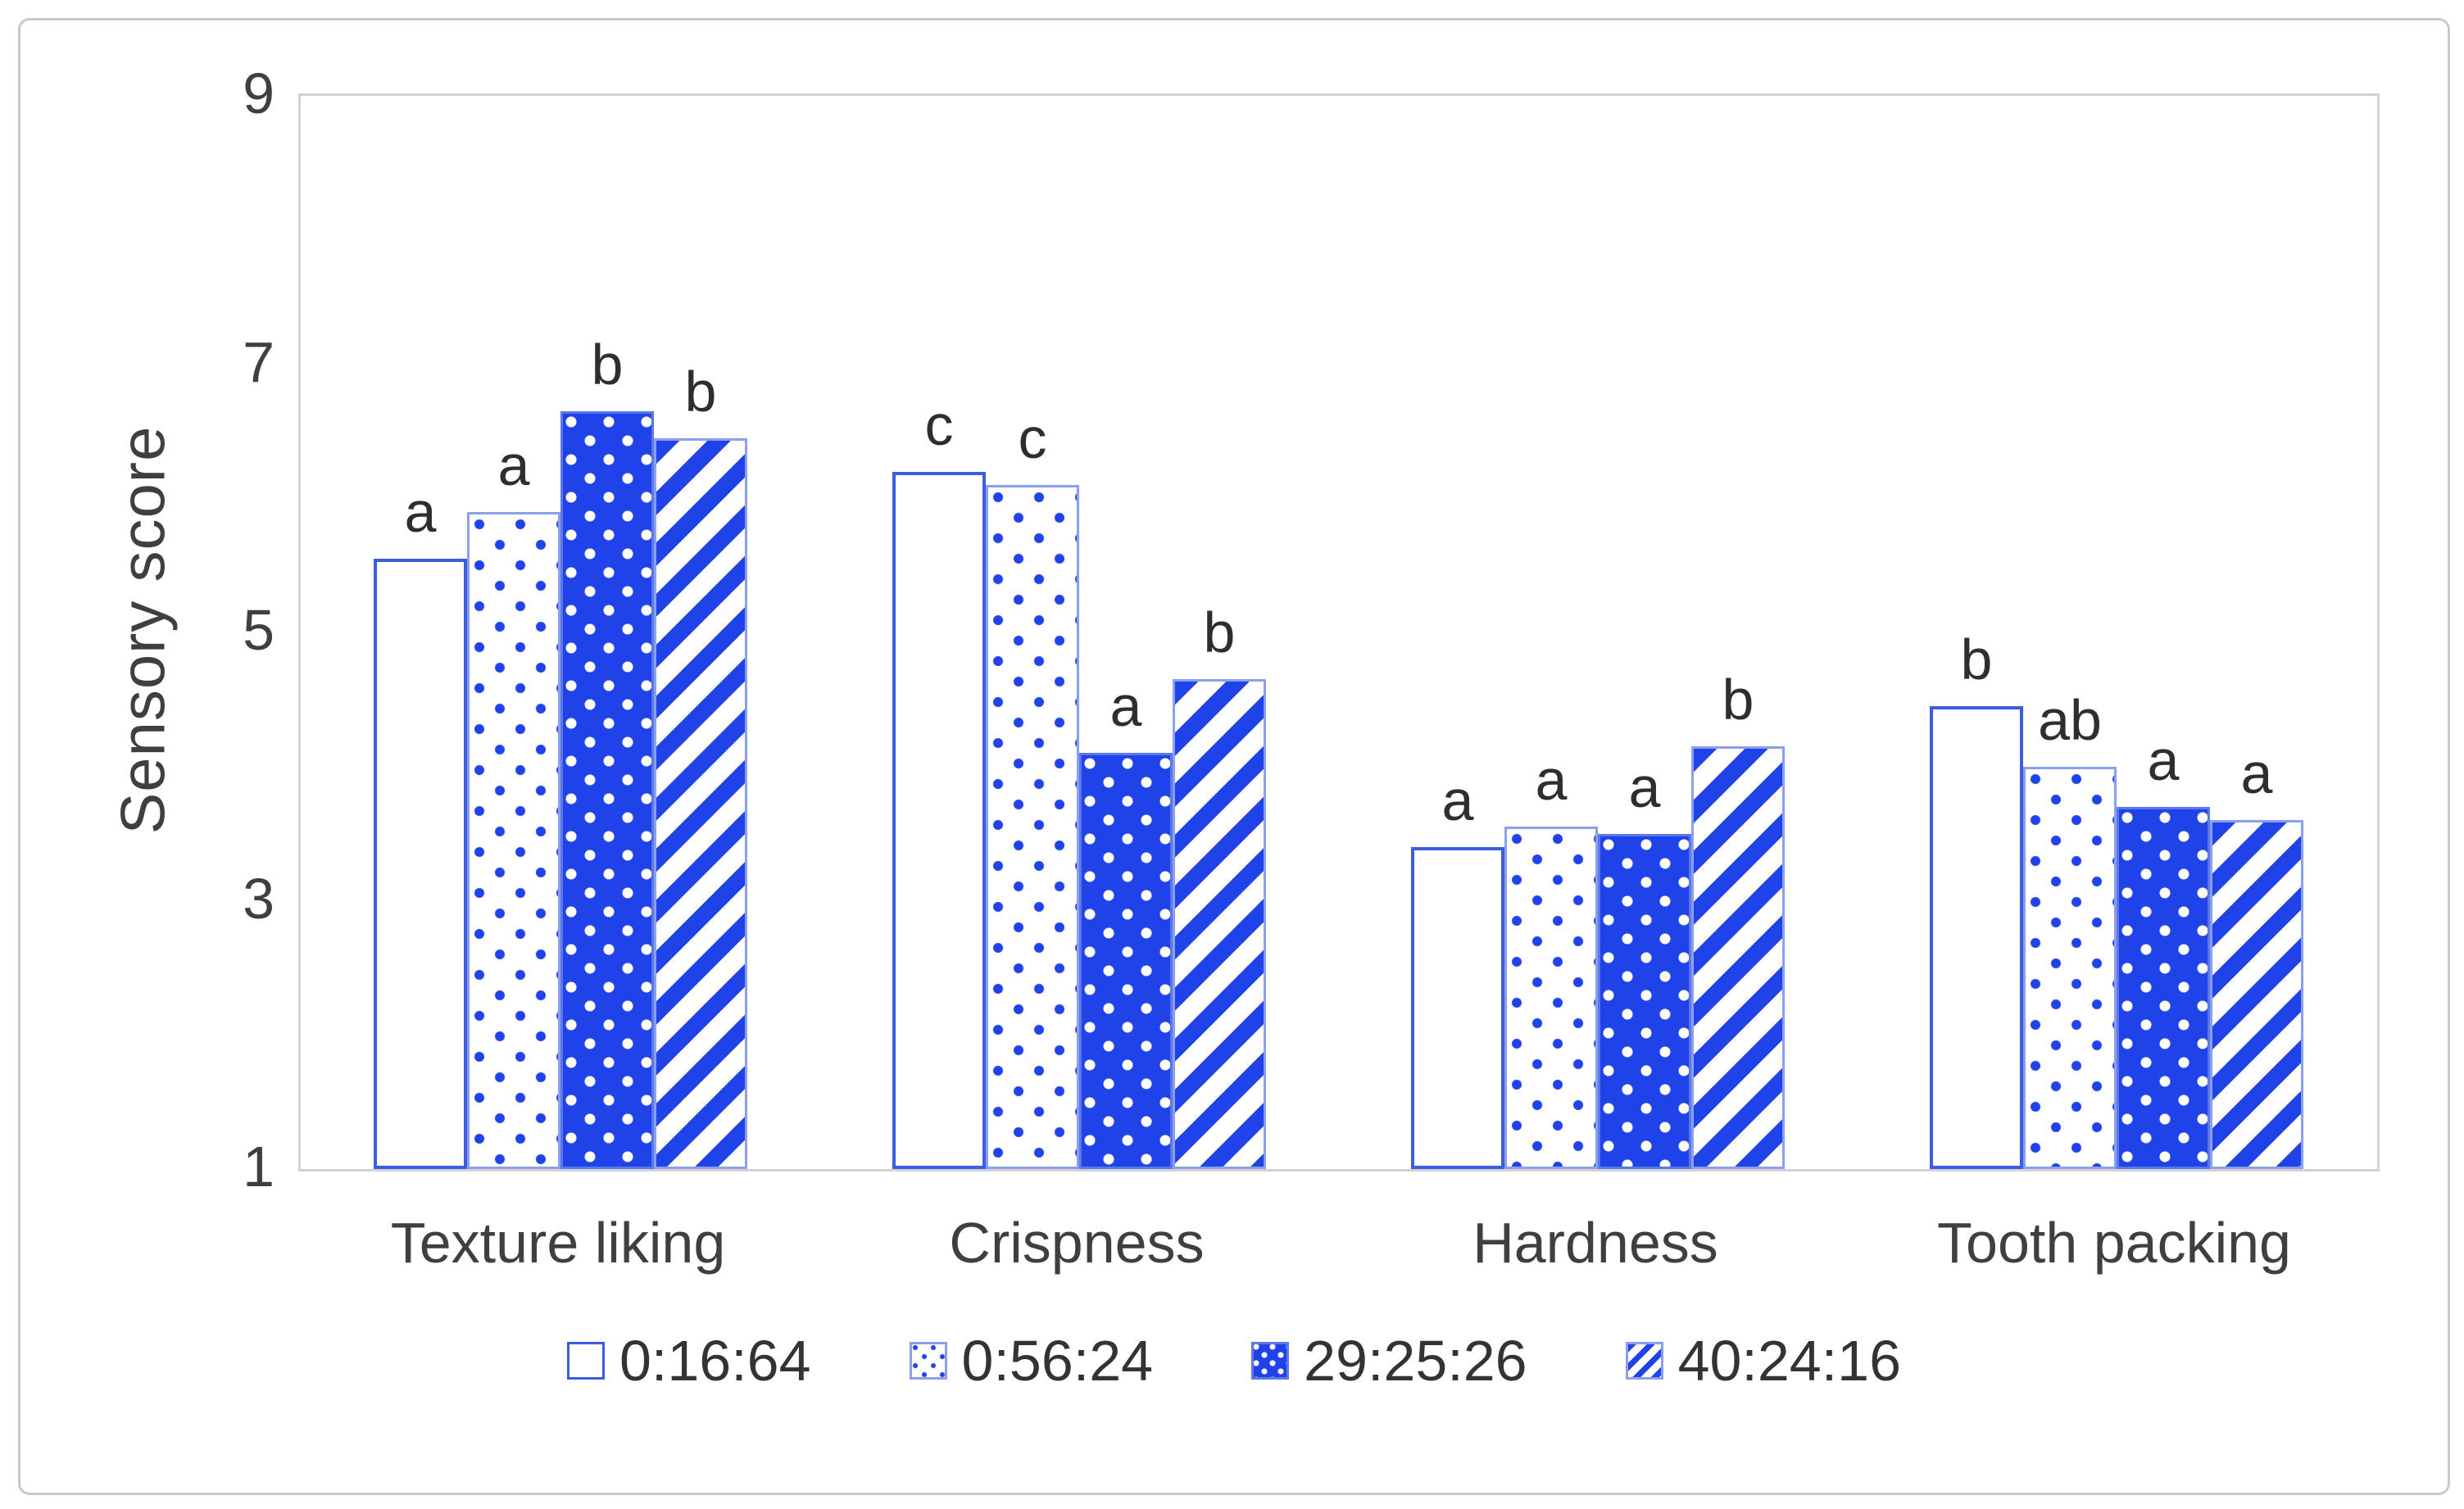 Image resolution: width=2464 pixels, height=1509 pixels. I want to click on bar-0:56:24-tooth-packing, so click(2070, 968).